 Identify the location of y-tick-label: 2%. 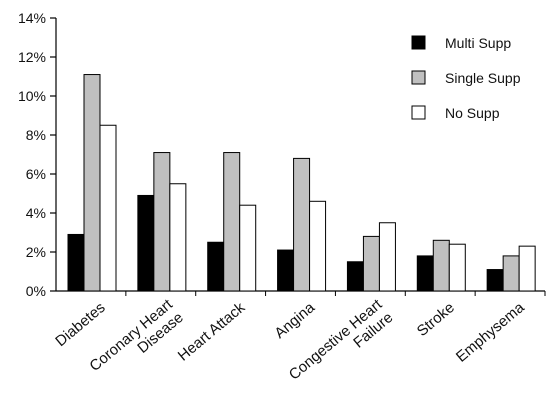
(36, 252).